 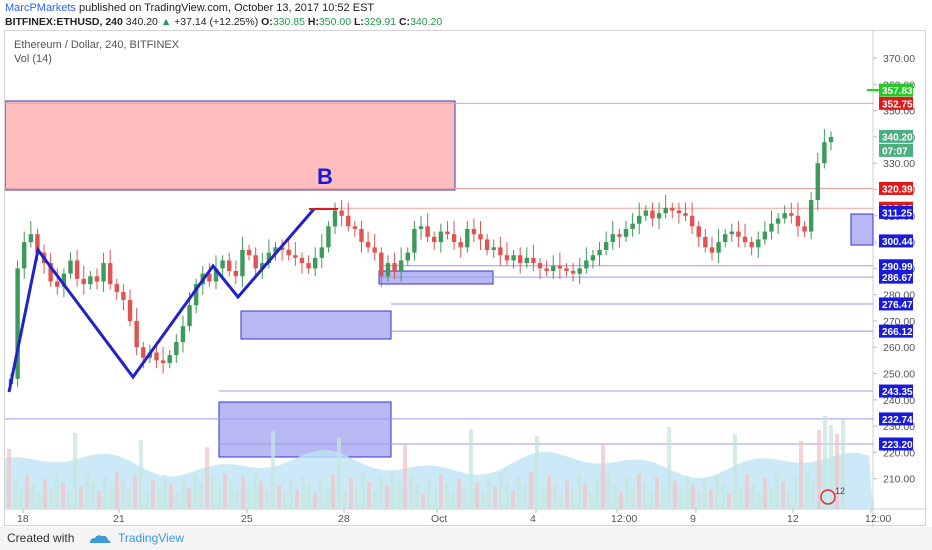 I want to click on x-tick-label: 21, so click(x=119, y=519).